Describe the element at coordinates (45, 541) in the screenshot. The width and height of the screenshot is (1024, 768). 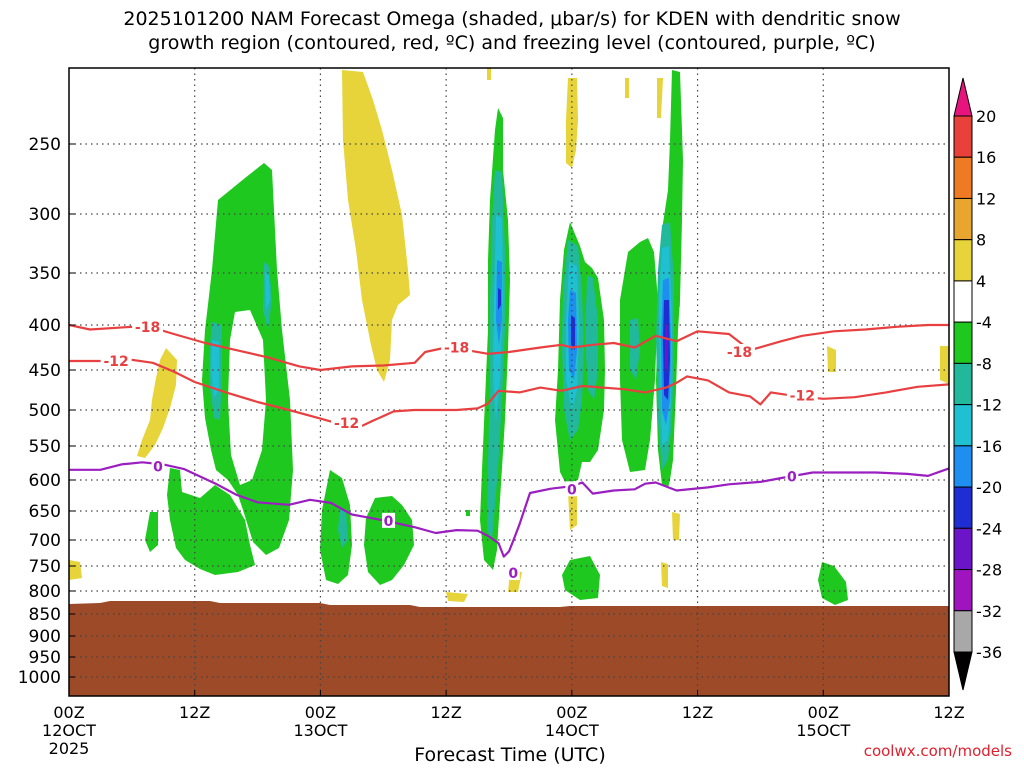
I see `y-tick-label: 700` at that location.